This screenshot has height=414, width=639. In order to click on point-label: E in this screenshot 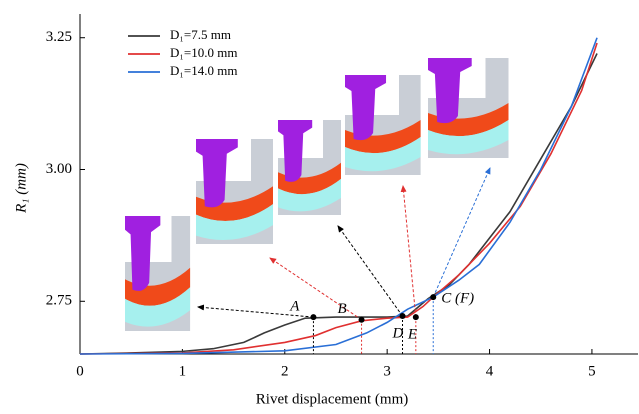, I will do `click(412, 335)`.